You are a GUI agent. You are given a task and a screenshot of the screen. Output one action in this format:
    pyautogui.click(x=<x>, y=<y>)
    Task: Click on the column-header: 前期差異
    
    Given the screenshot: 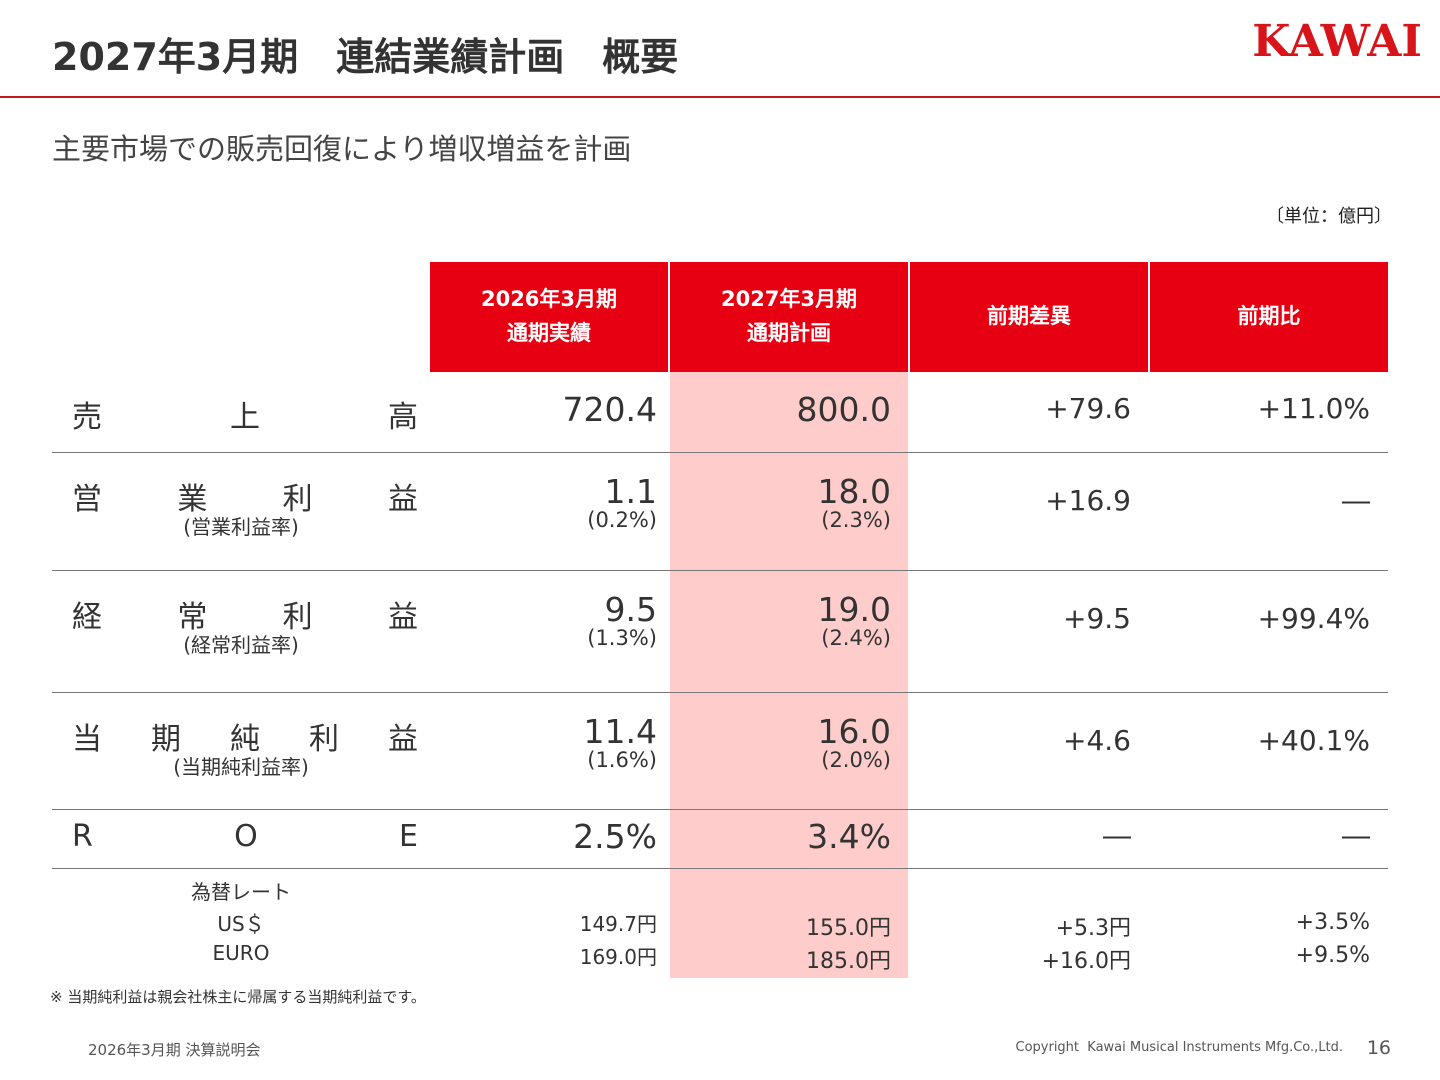 What is the action you would take?
    pyautogui.click(x=1029, y=316)
    